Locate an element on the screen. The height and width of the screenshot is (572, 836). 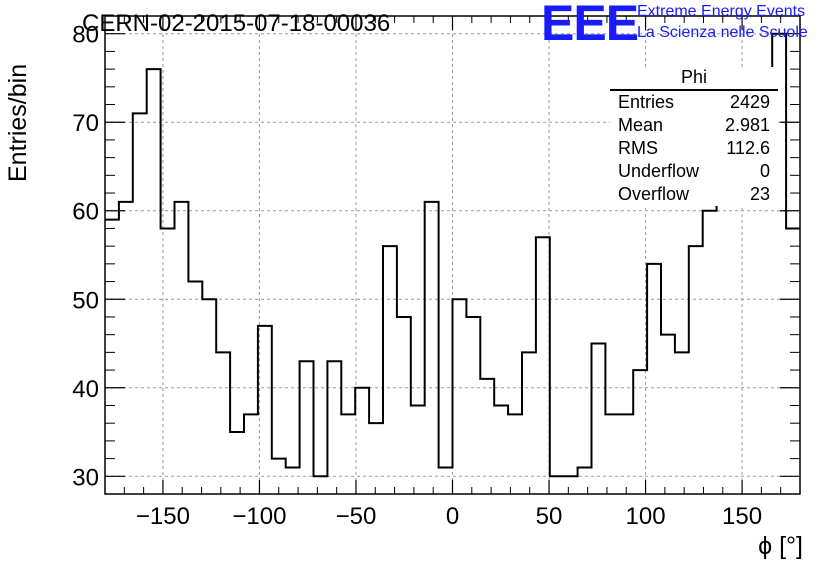
chart-title: CERN-02-2015-07-18-00036 is located at coordinates (236, 23).